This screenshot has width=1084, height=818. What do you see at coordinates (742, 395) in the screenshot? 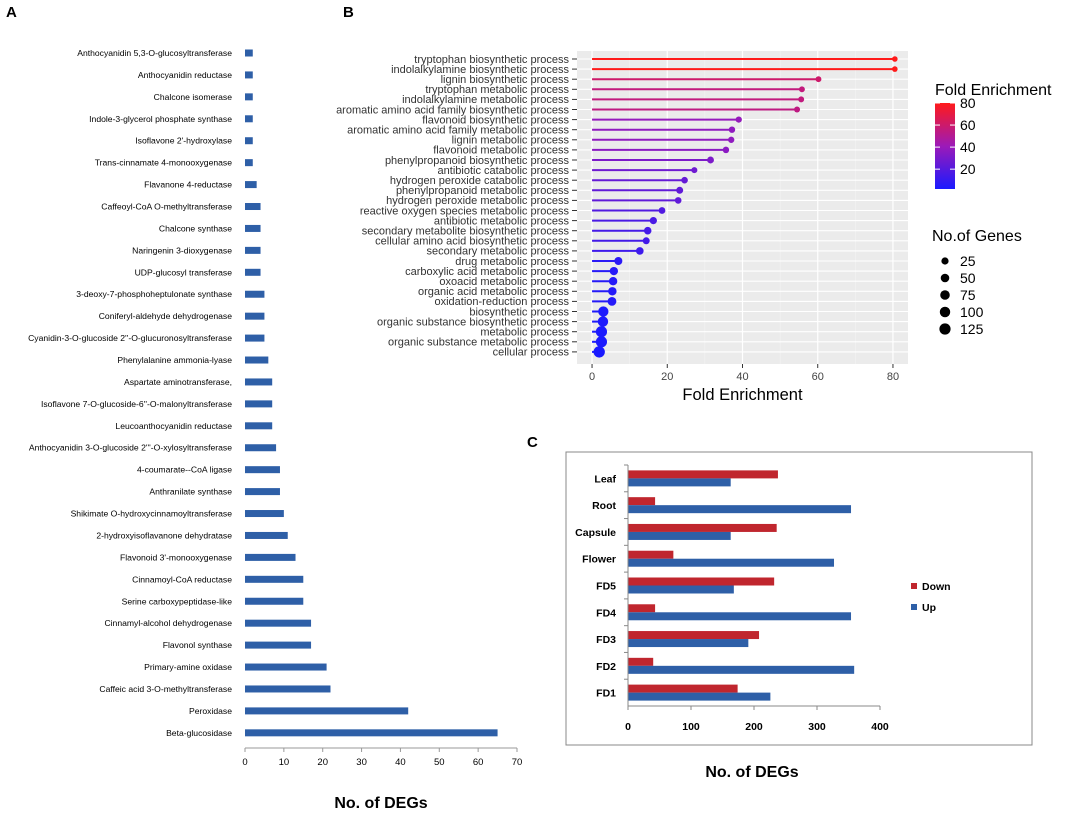
I see `b-x-axis-title: Fold Enrichment` at bounding box center [742, 395].